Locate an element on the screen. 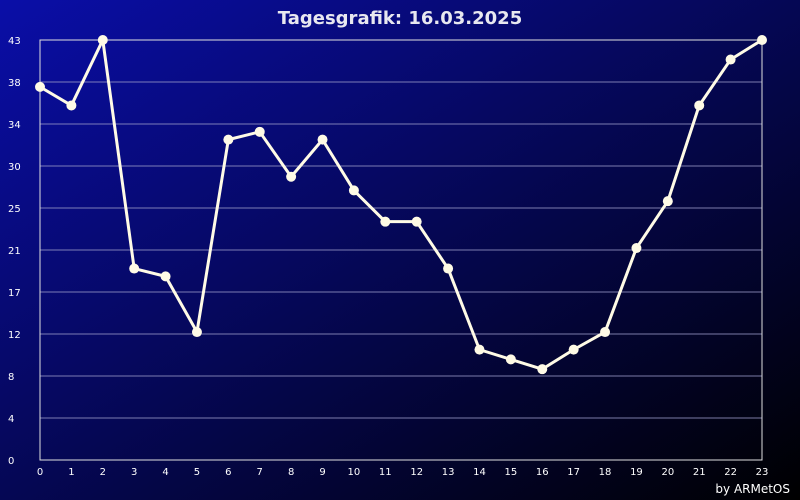 This screenshot has height=500, width=800. y-tick-label: 4 is located at coordinates (11, 419).